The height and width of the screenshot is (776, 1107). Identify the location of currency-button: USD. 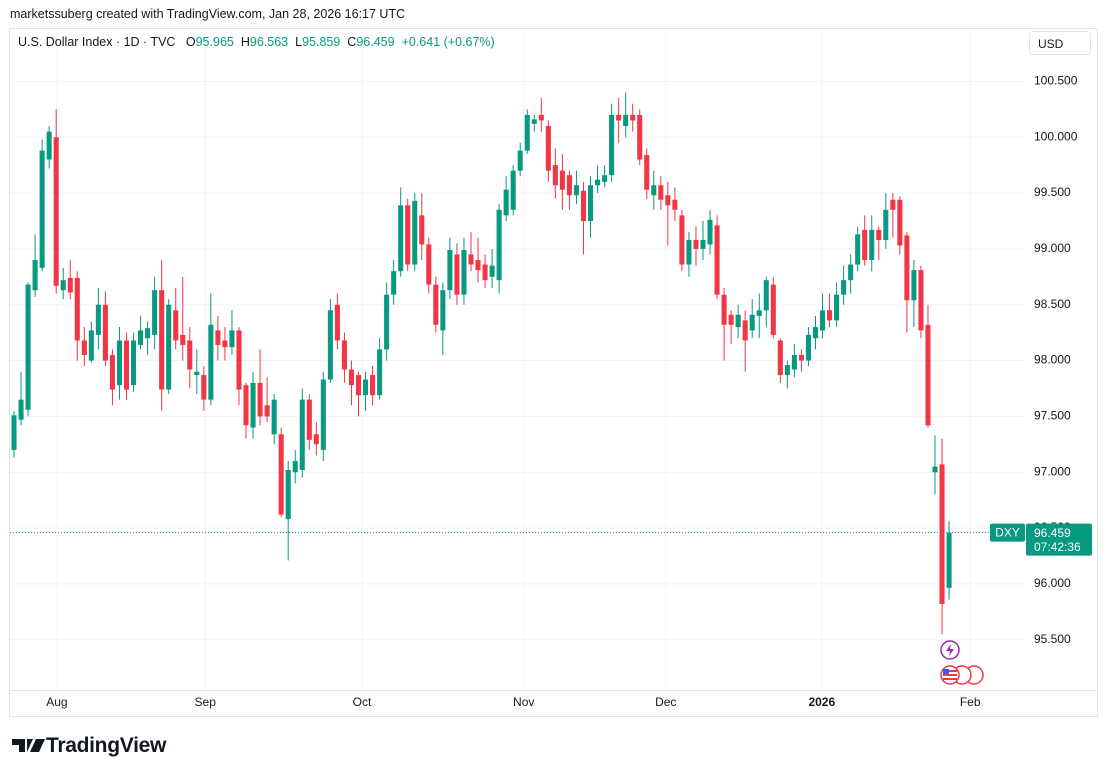
(1060, 43).